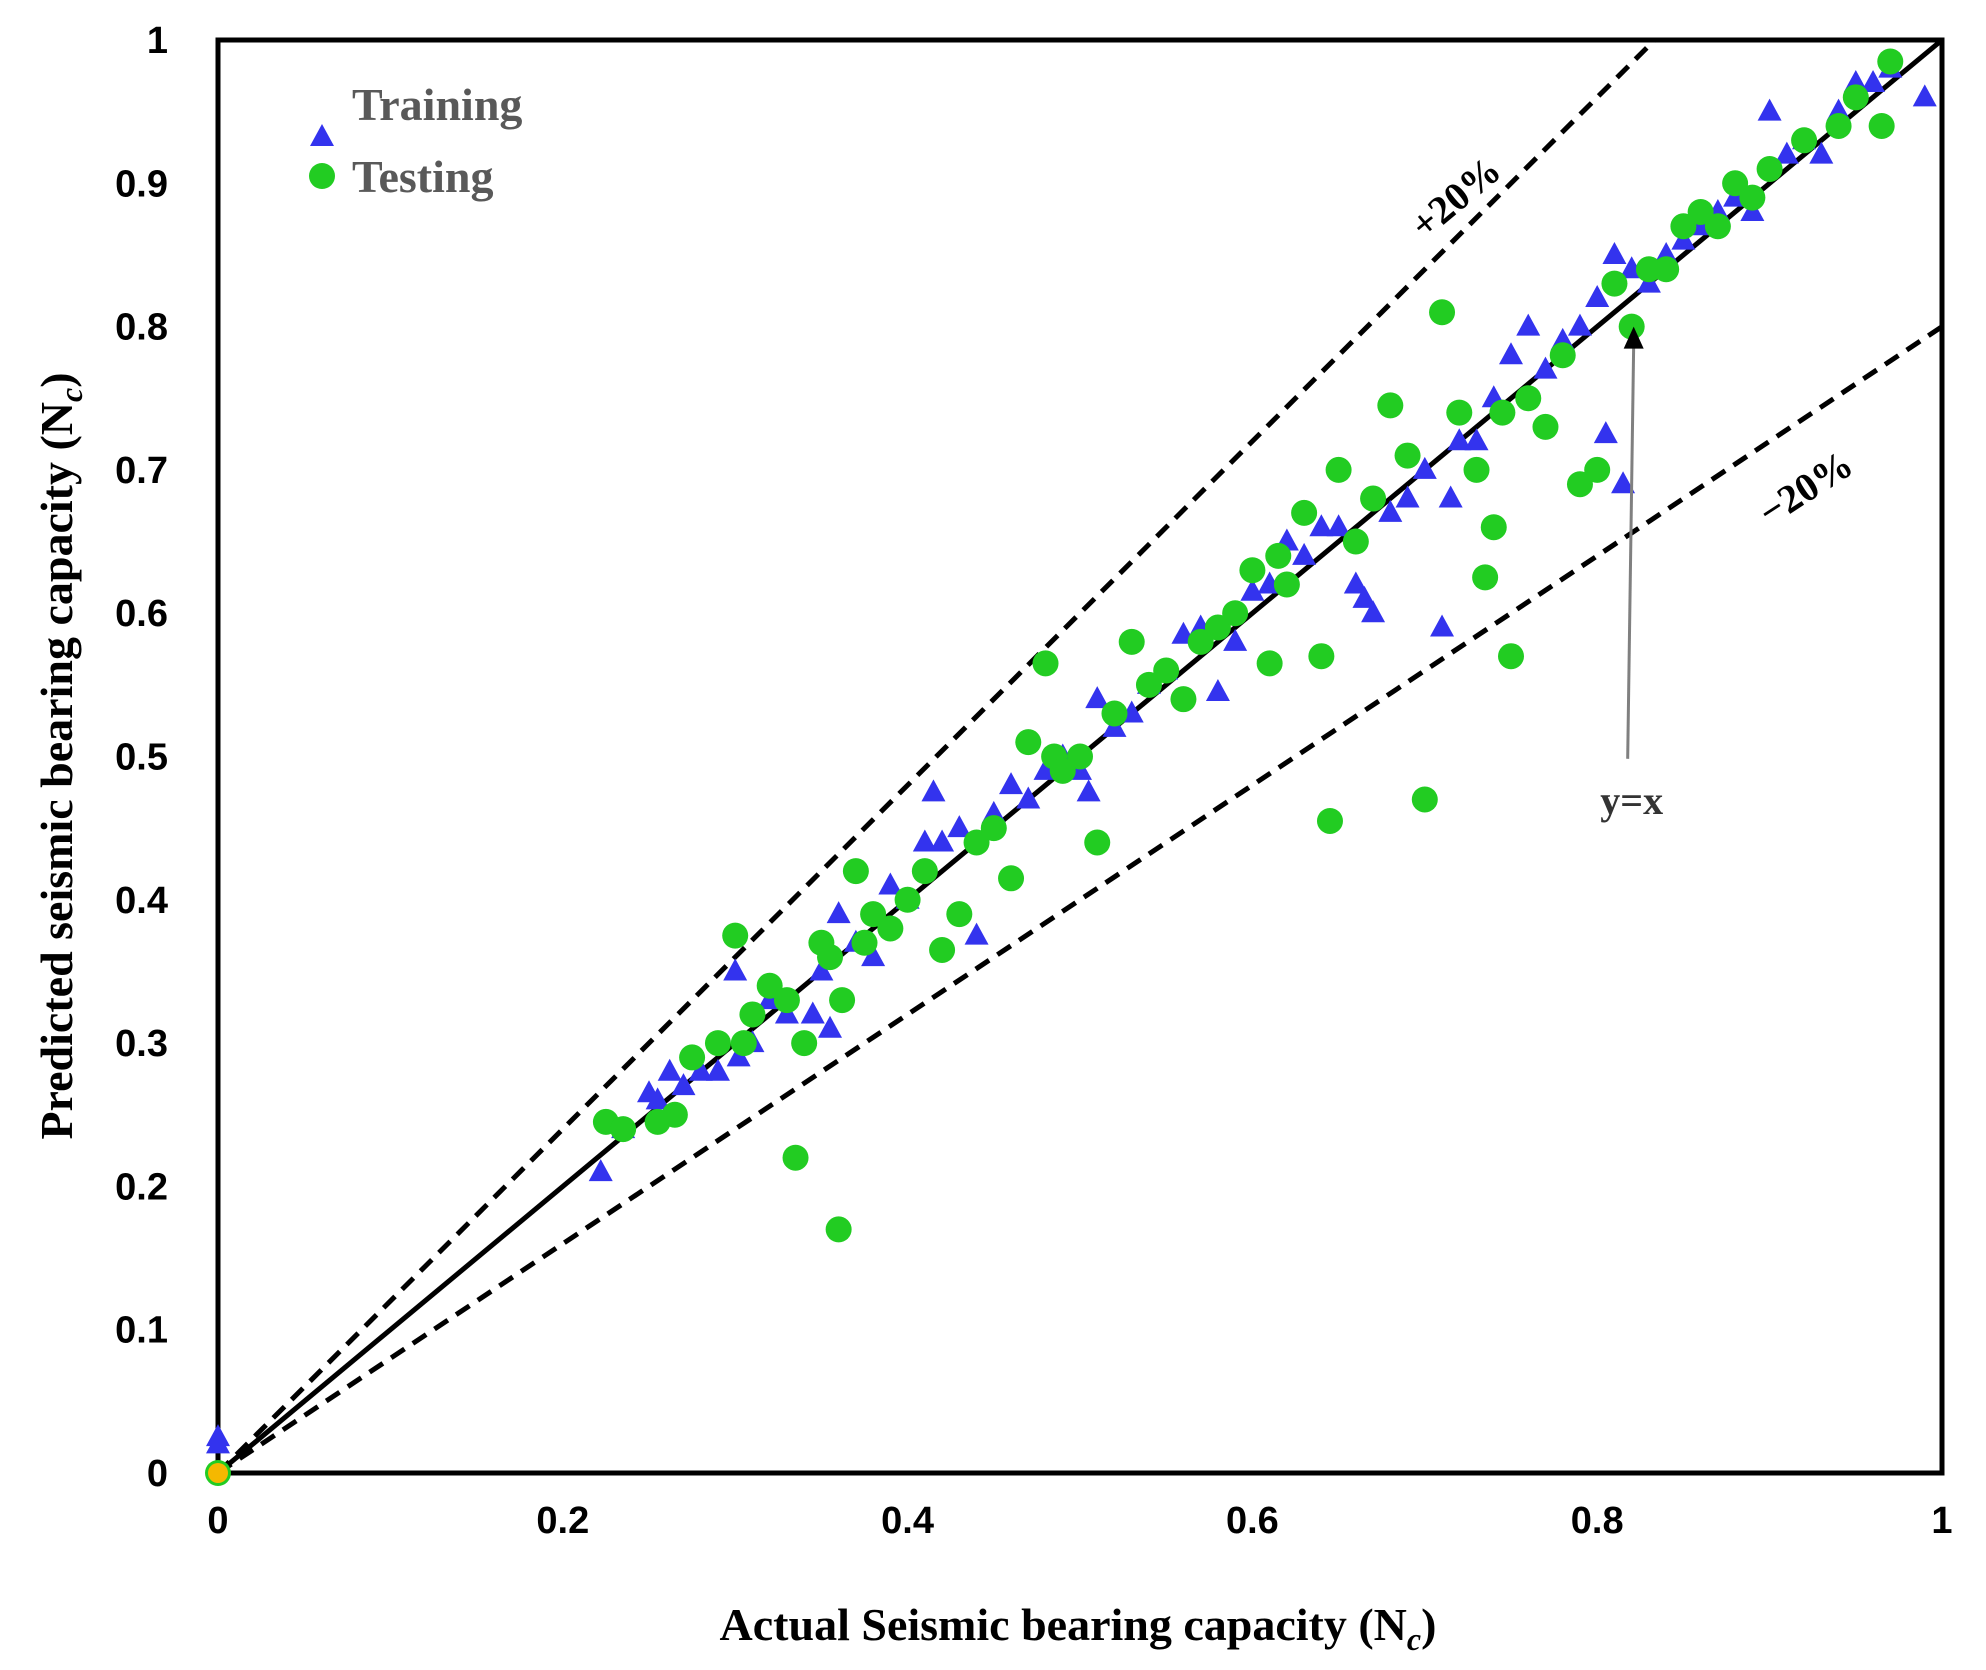 The image size is (1986, 1670). I want to click on x-tick-label: 0, so click(217, 1521).